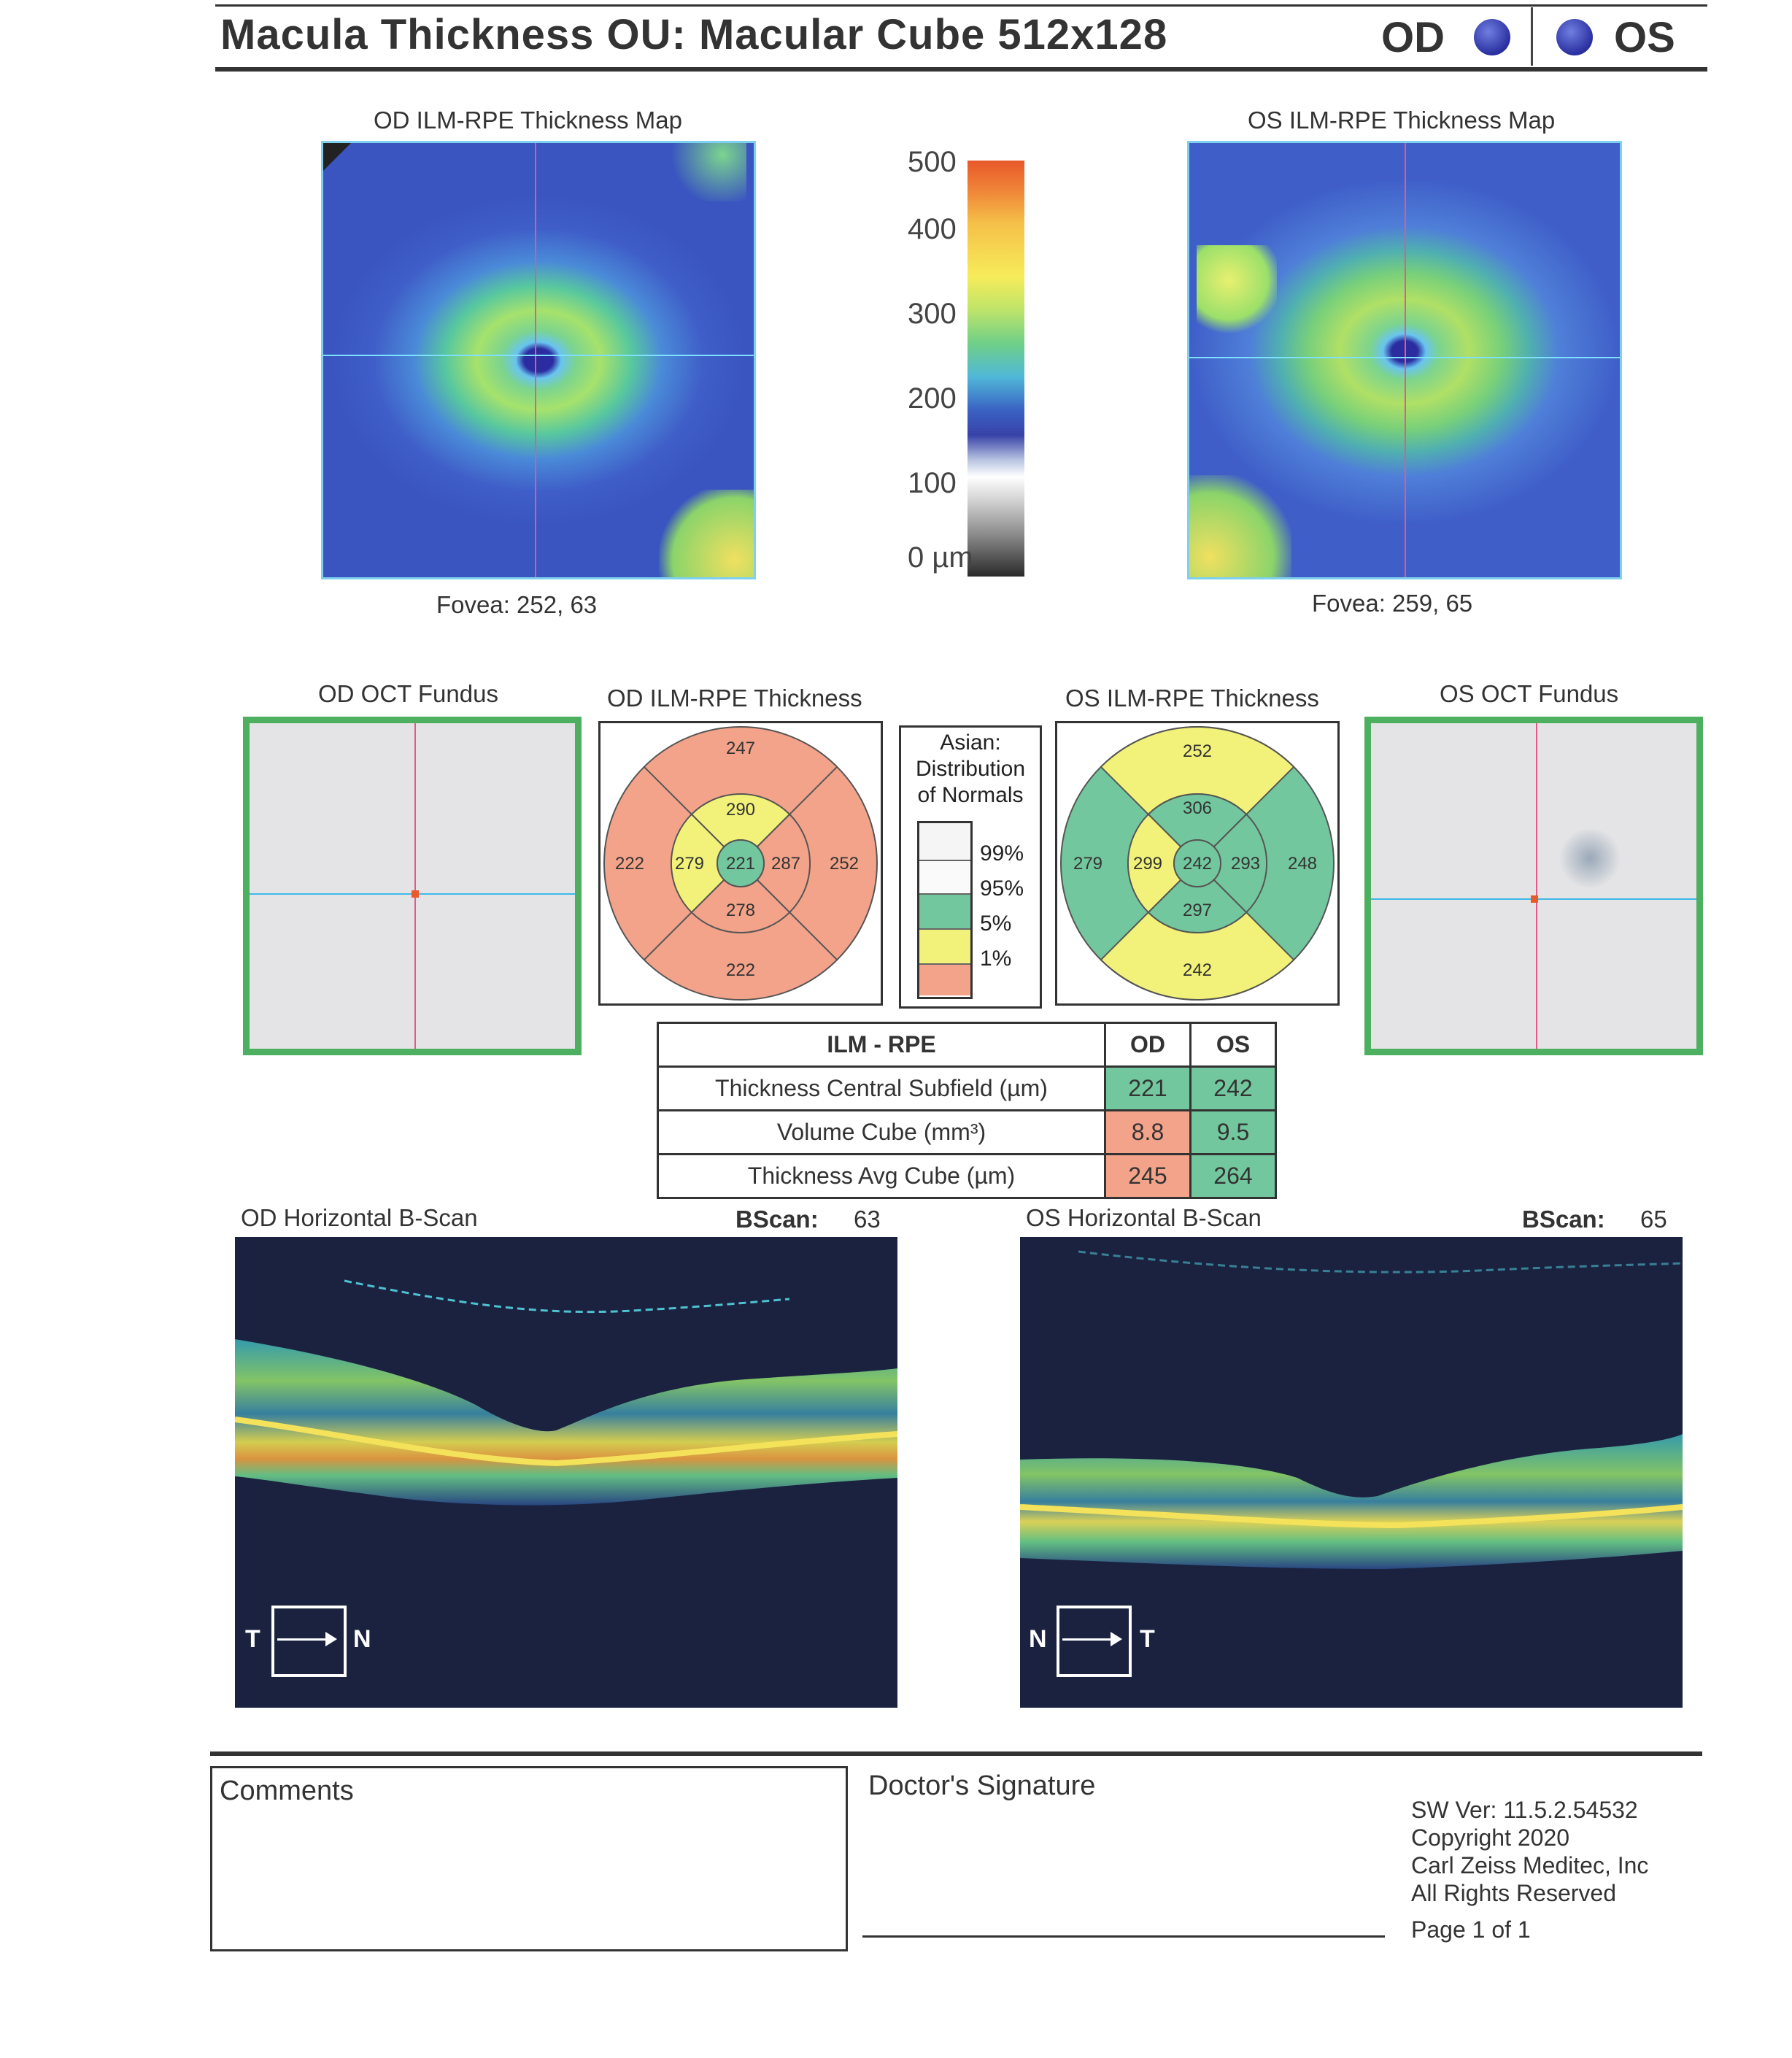  Describe the element at coordinates (881, 1088) in the screenshot. I see `summary-row-label: Thickness Central Subfield (µm)` at that location.